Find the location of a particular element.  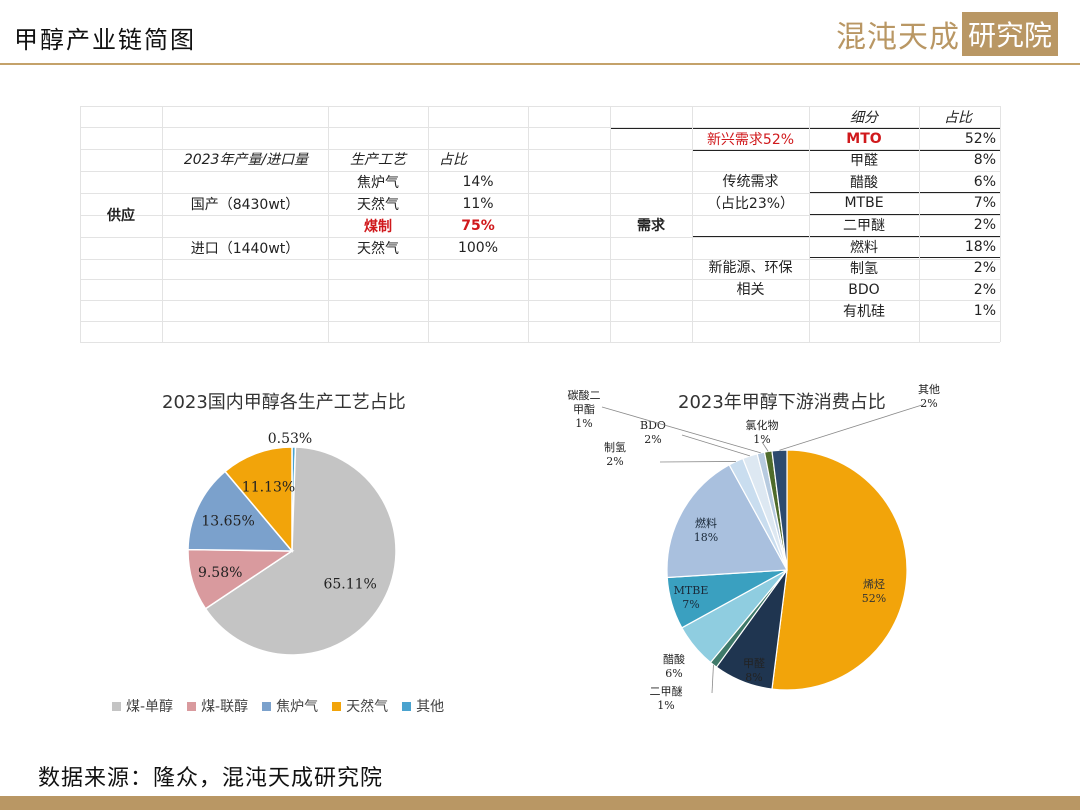

legend-item: 煤-单醇 is located at coordinates (142, 706).